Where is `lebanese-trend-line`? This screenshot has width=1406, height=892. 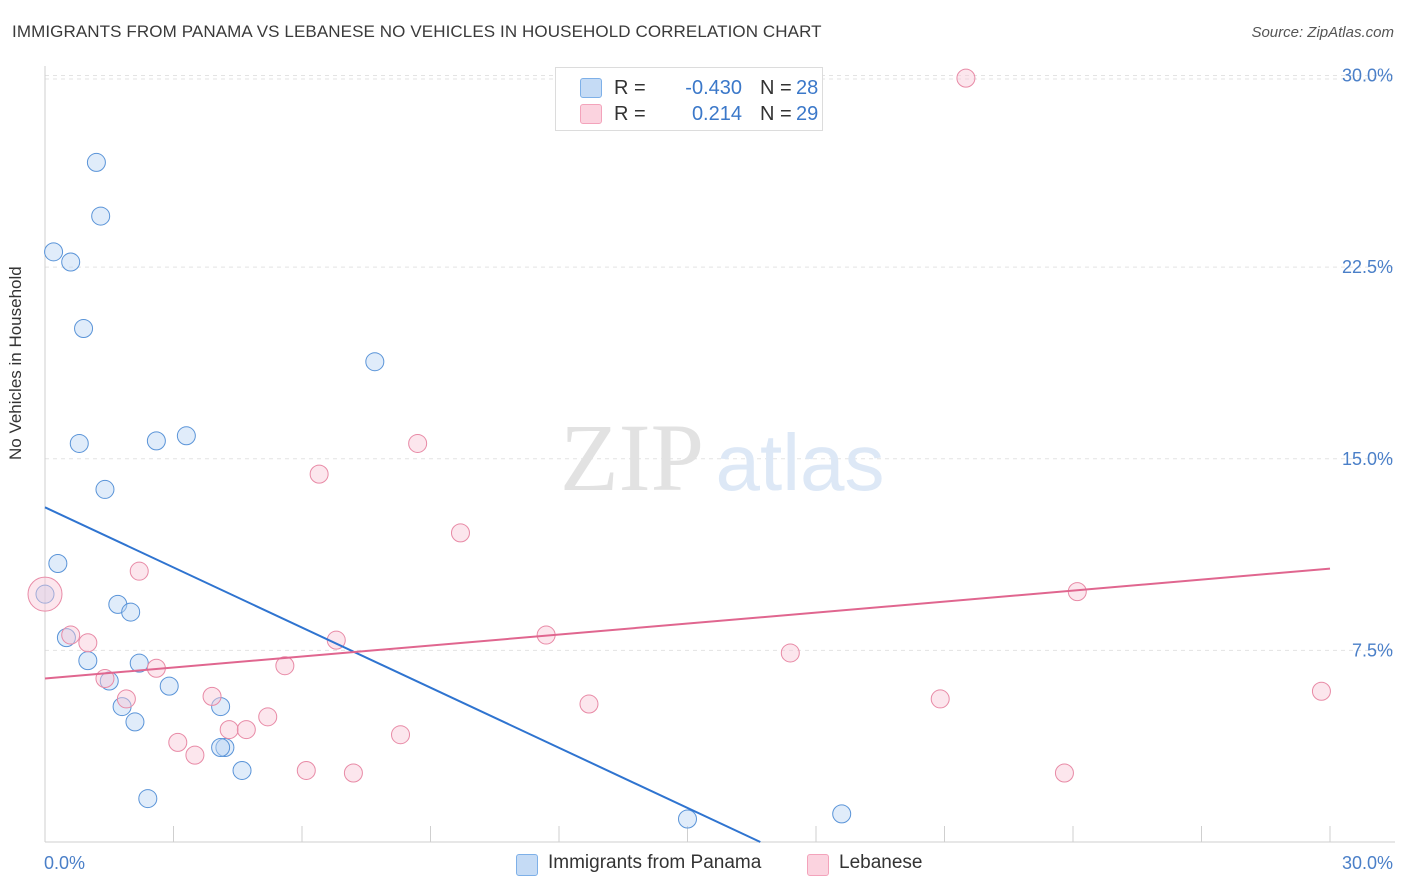
lebanese-trend-line is located at coordinates (687, 623).